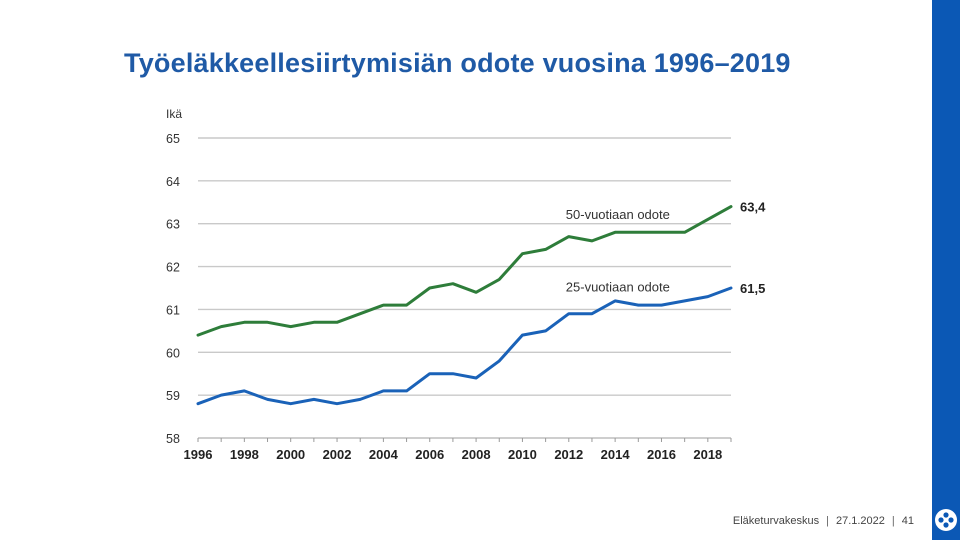 This screenshot has width=960, height=540. I want to click on series-line-25-year-olds, so click(464, 346).